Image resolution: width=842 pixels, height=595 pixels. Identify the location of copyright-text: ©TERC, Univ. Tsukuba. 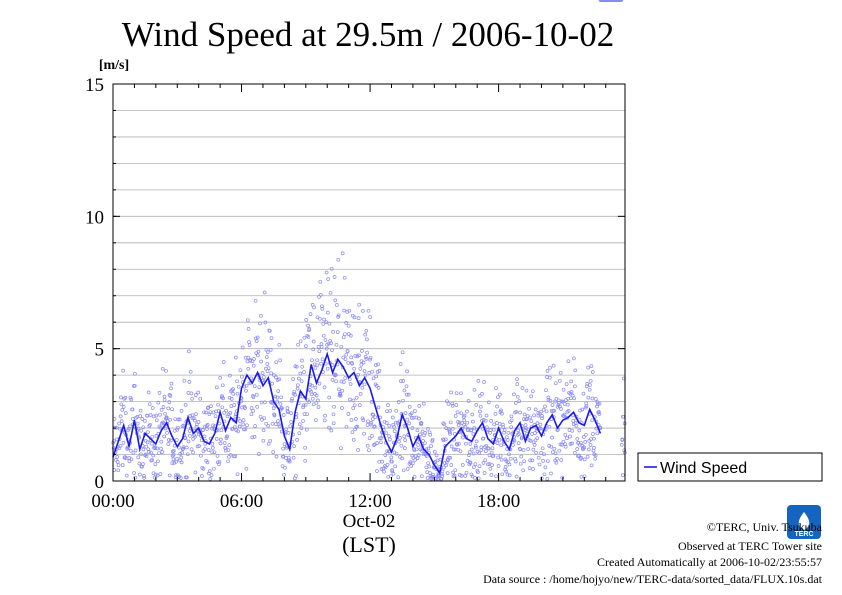
(765, 527).